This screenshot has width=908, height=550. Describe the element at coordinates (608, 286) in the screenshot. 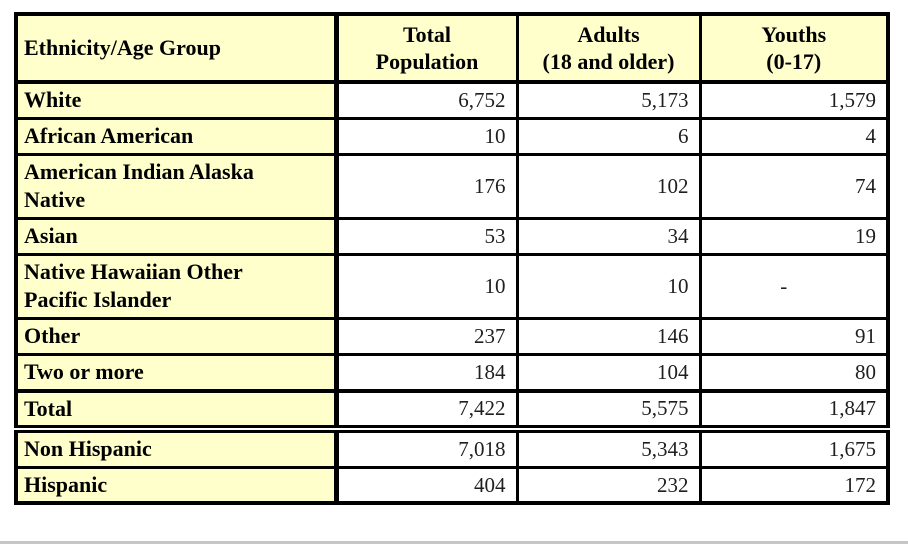

I see `adults-cell: 10` at that location.